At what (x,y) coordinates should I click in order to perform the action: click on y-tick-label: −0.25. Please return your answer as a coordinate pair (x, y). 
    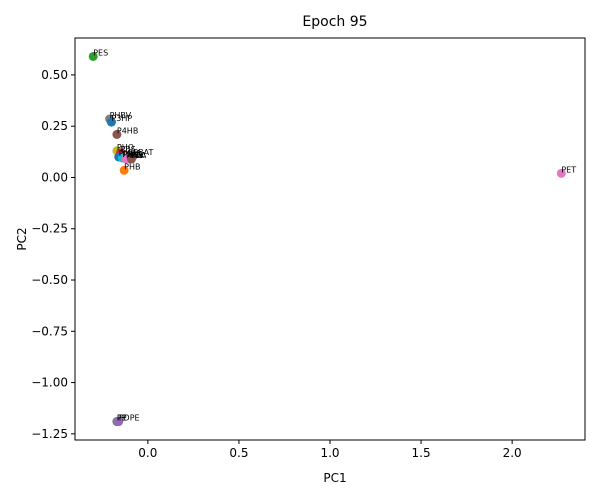
    Looking at the image, I should click on (49, 229).